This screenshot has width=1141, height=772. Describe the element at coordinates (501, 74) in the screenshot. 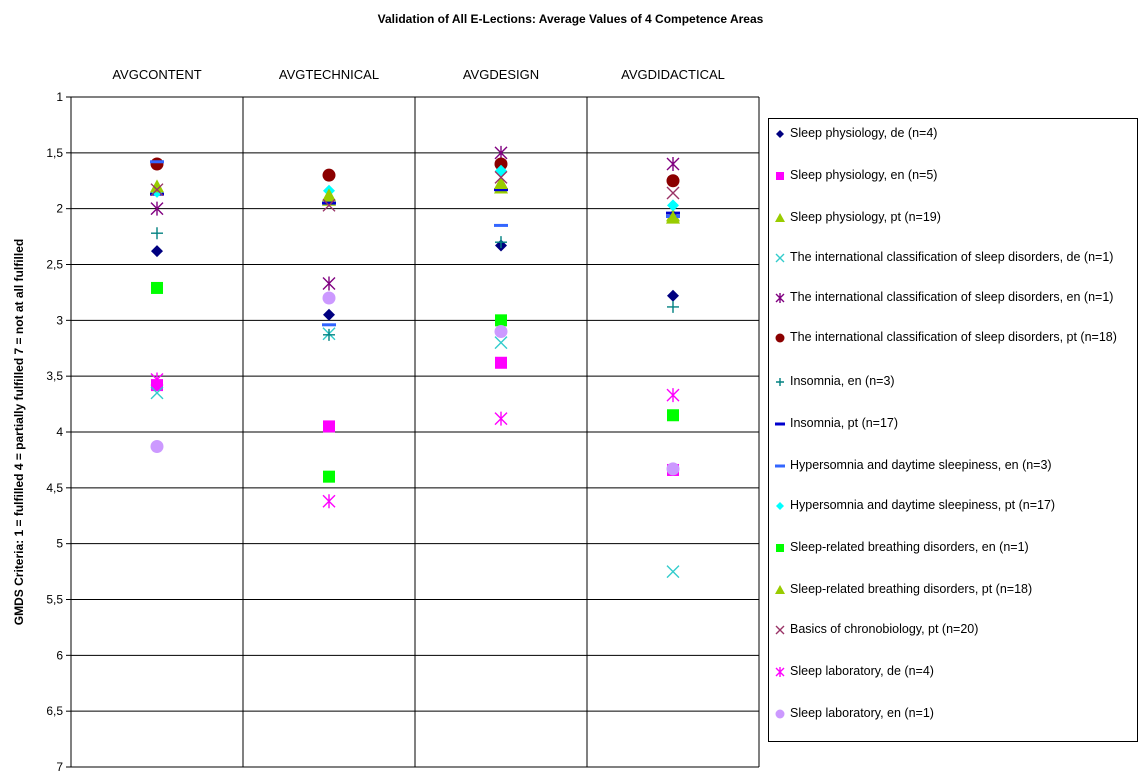

I see `category-label: AVGDESIGN` at that location.